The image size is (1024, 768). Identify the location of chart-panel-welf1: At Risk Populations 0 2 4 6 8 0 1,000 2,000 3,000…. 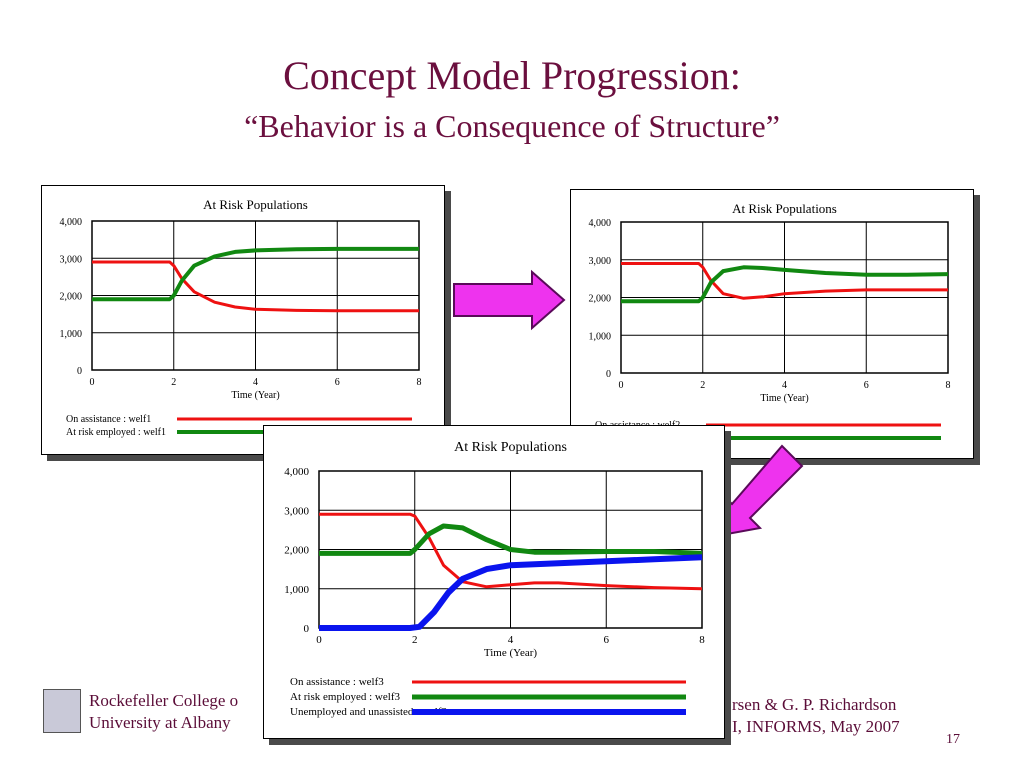
(243, 320).